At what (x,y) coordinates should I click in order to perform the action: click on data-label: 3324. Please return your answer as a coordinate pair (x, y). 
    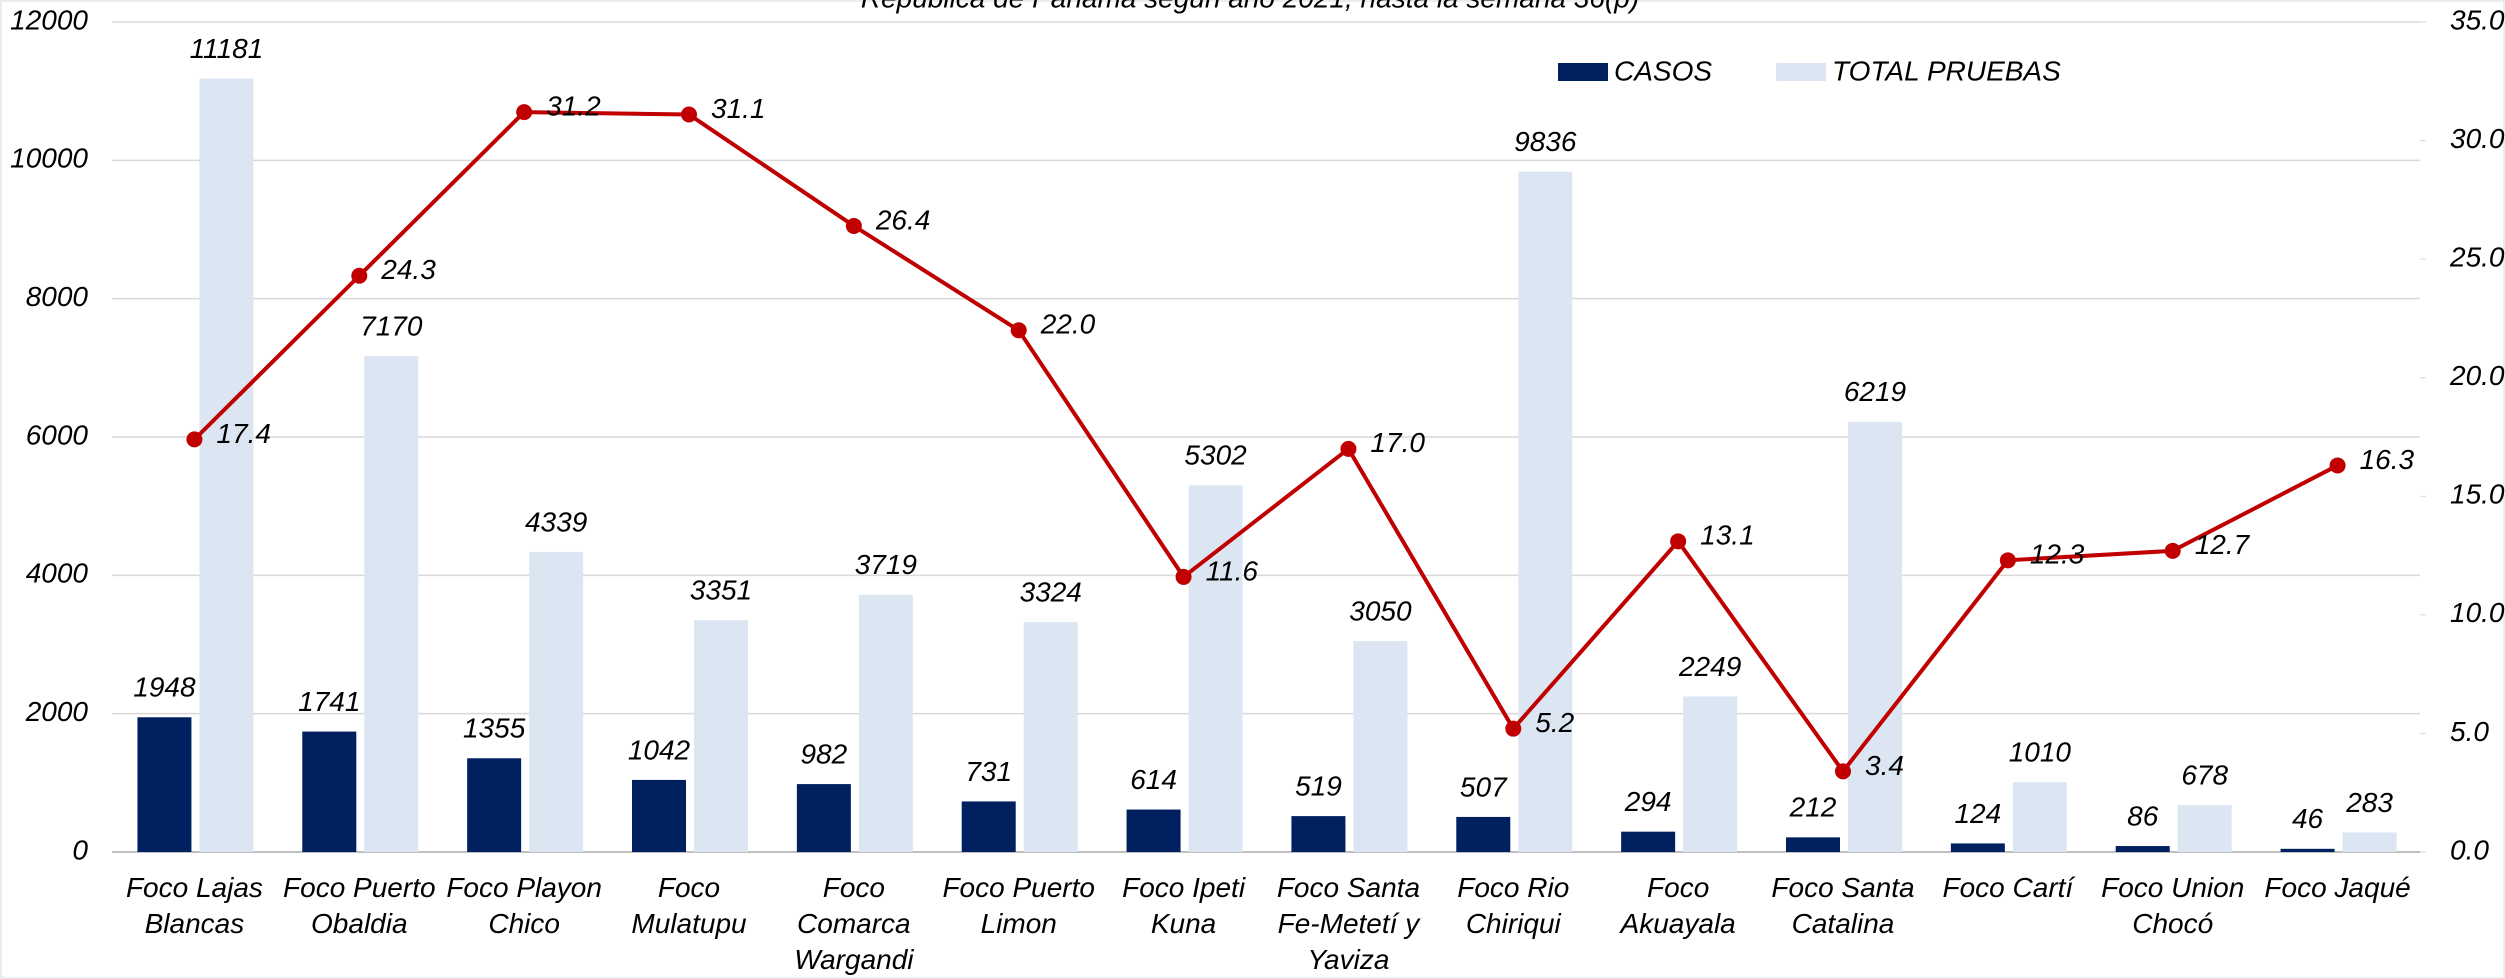
    Looking at the image, I should click on (1051, 591).